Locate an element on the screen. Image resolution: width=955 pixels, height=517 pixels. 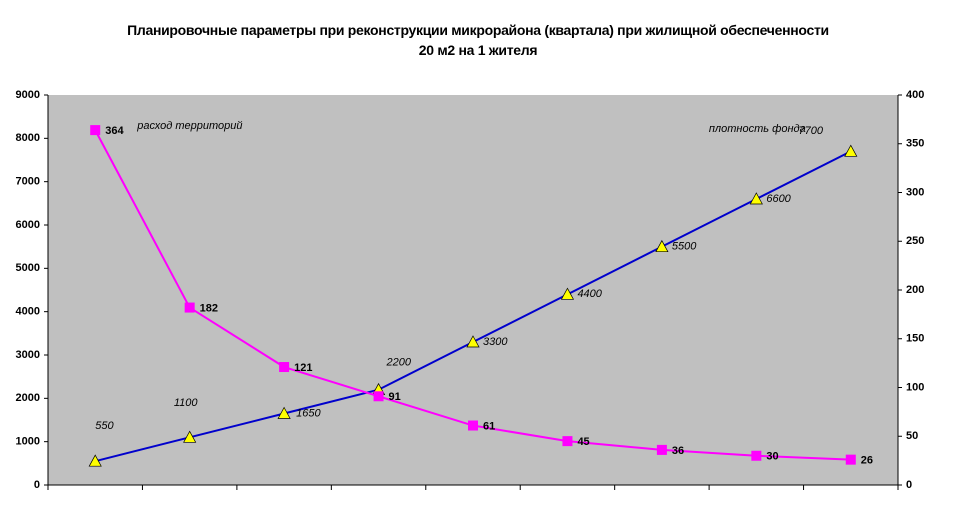
y-tick-label: 8000 is located at coordinates (28, 138).